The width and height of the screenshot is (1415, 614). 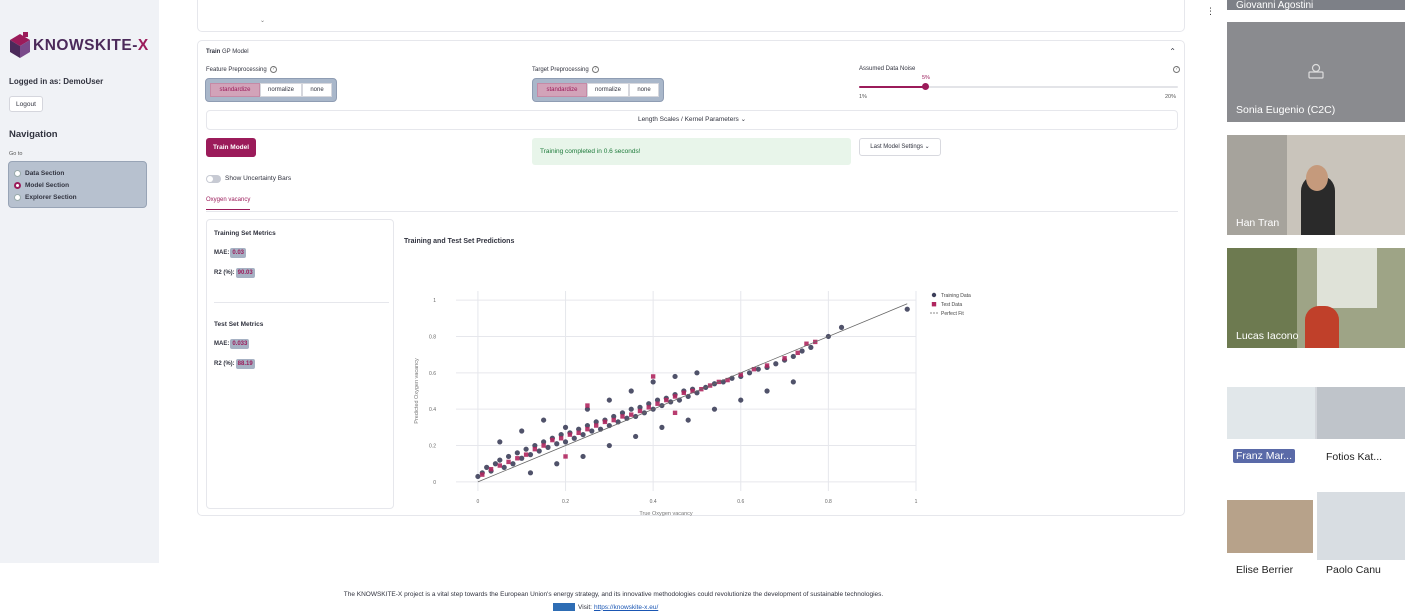 What do you see at coordinates (644, 90) in the screenshot?
I see `target-option-none: none` at bounding box center [644, 90].